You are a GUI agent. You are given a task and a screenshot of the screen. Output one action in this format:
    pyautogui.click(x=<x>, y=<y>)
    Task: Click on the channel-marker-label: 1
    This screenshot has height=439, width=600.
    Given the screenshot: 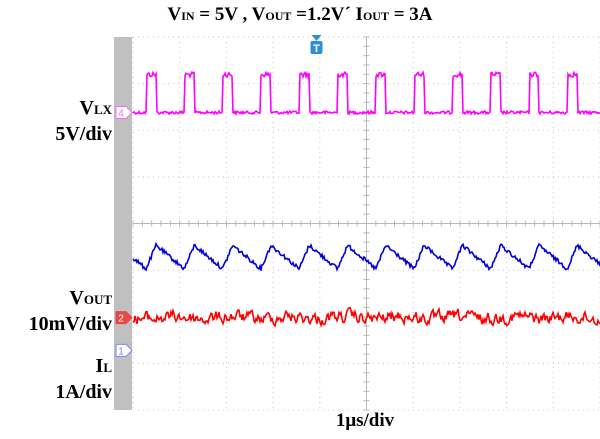 What is the action you would take?
    pyautogui.click(x=121, y=351)
    